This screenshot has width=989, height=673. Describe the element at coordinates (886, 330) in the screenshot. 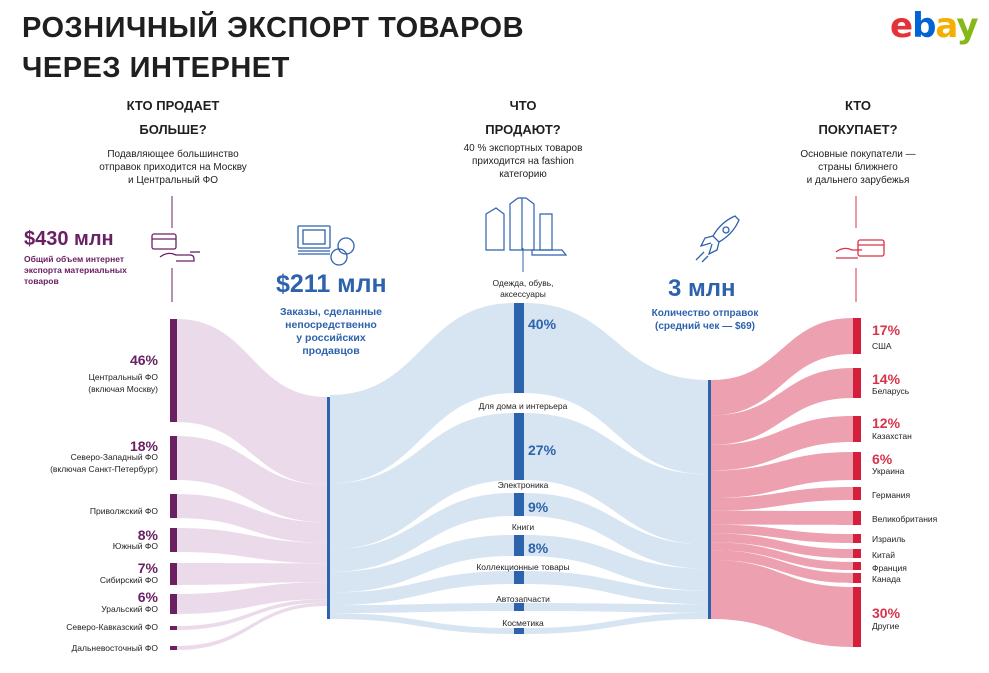

I see `country-pct: 17%` at that location.